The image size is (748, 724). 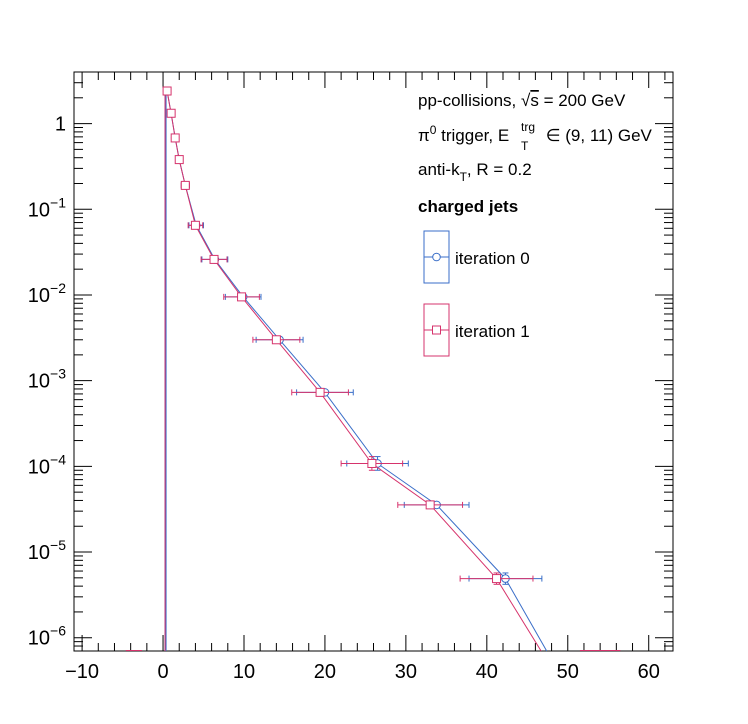 I want to click on x-tick-label: 50, so click(x=568, y=672).